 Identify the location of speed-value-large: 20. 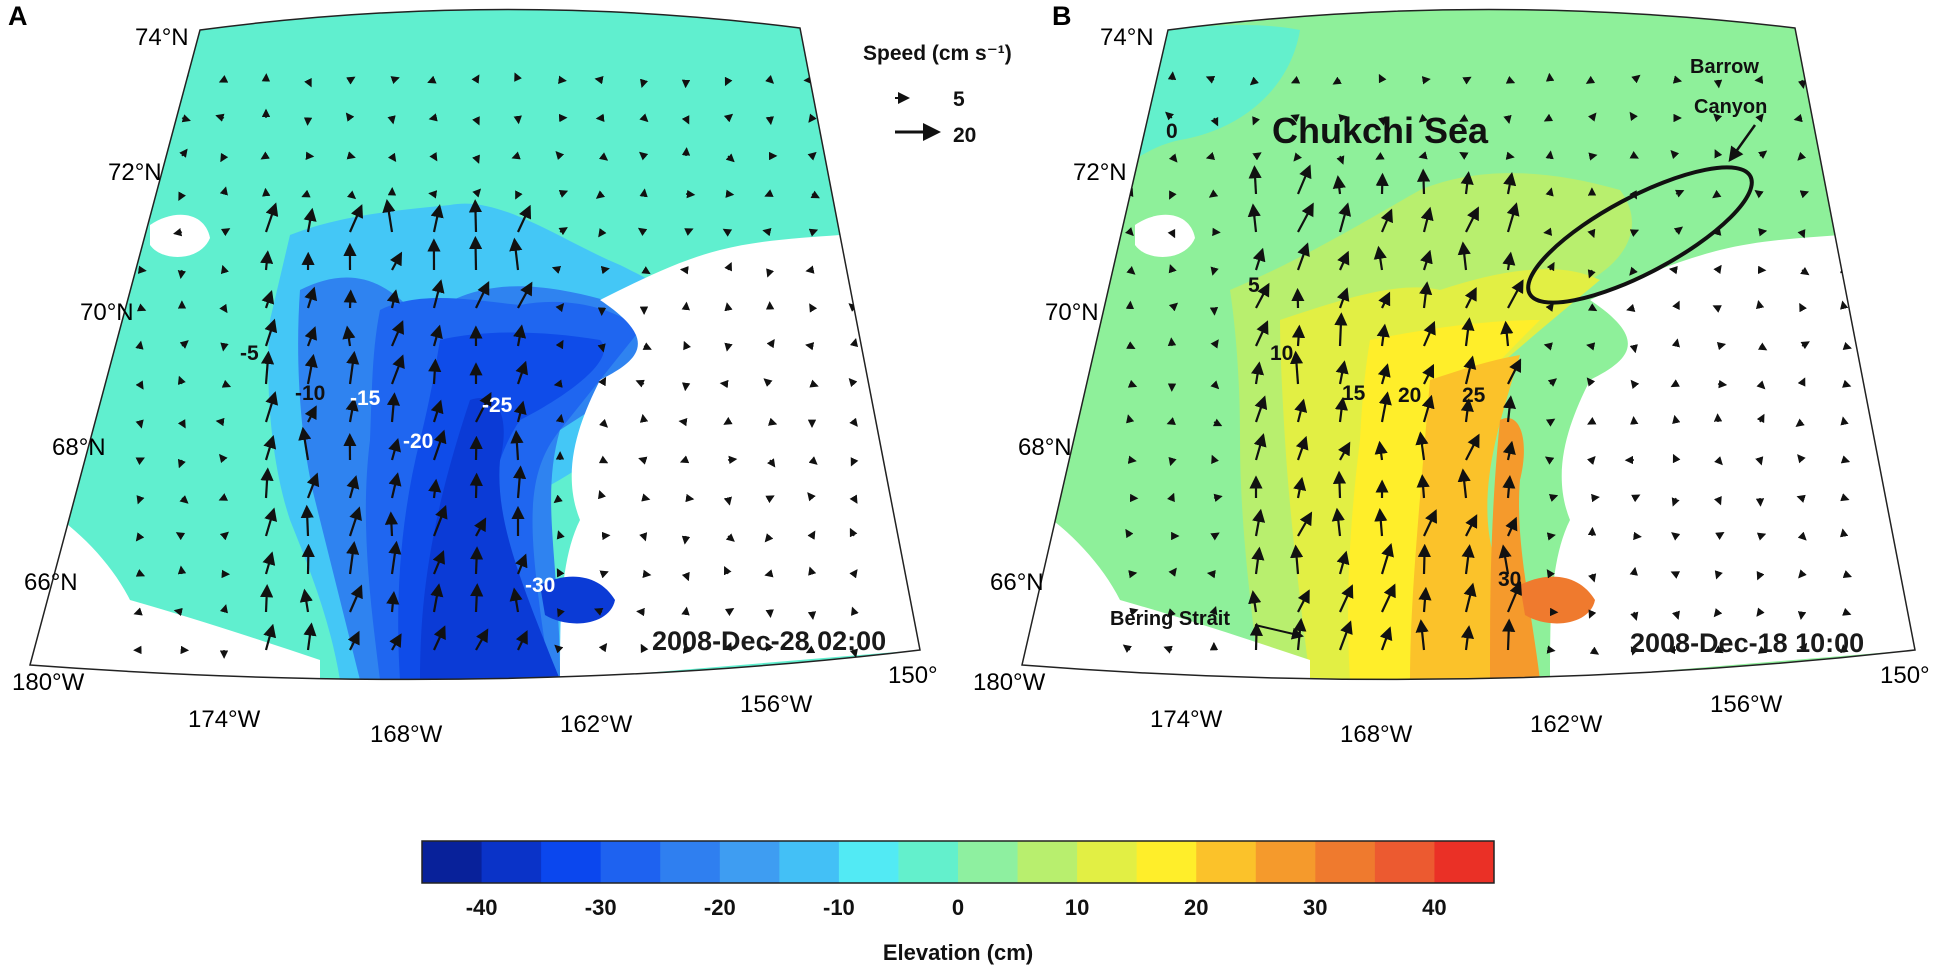
(964, 135).